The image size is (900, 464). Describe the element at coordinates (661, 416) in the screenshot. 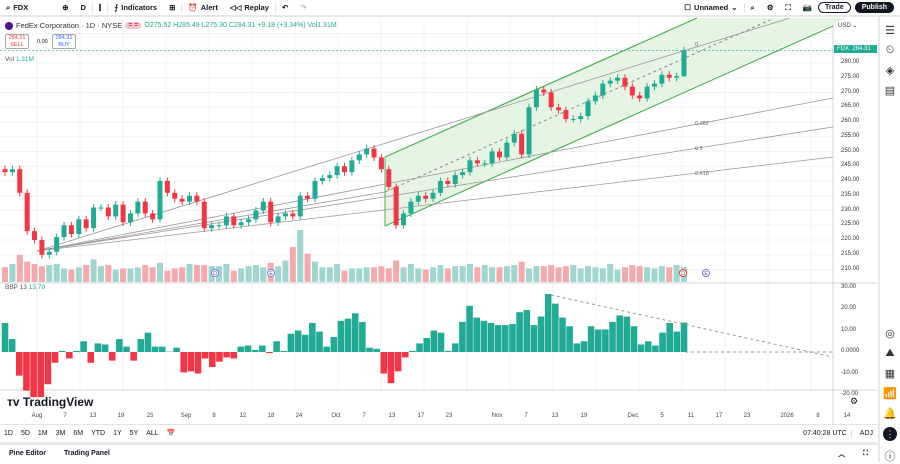

I see `time-tick: 5` at that location.